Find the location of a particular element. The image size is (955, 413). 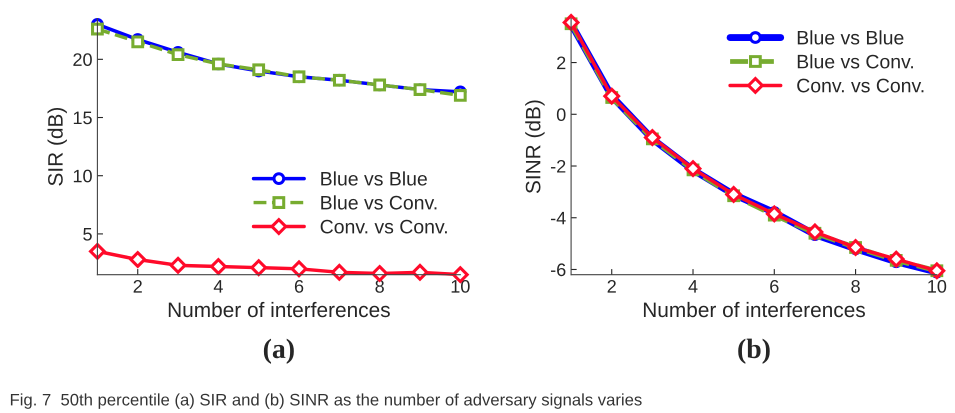

y-tick-label: 10 is located at coordinates (83, 176).